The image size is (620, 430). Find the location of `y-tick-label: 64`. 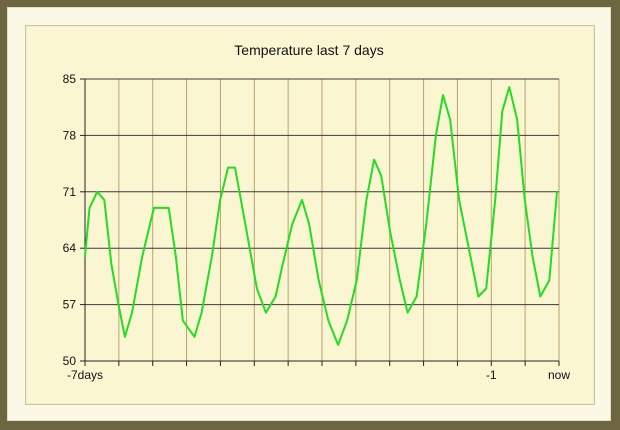

y-tick-label: 64 is located at coordinates (70, 248).